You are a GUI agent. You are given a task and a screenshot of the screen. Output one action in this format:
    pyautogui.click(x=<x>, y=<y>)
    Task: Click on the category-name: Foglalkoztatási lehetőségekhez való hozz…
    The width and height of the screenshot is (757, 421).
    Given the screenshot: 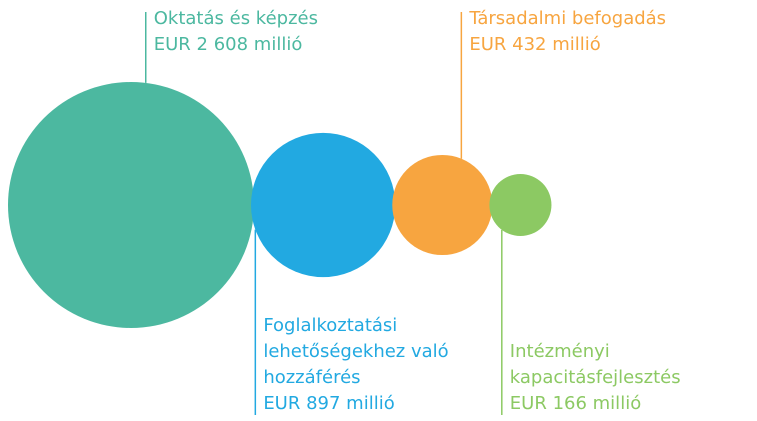 What is the action you would take?
    pyautogui.click(x=356, y=351)
    